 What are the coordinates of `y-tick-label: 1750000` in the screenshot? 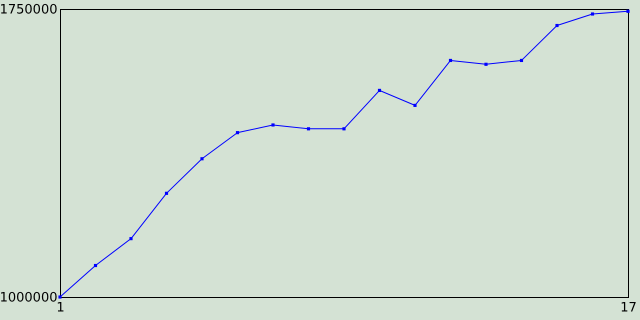 It's located at (29, 10).